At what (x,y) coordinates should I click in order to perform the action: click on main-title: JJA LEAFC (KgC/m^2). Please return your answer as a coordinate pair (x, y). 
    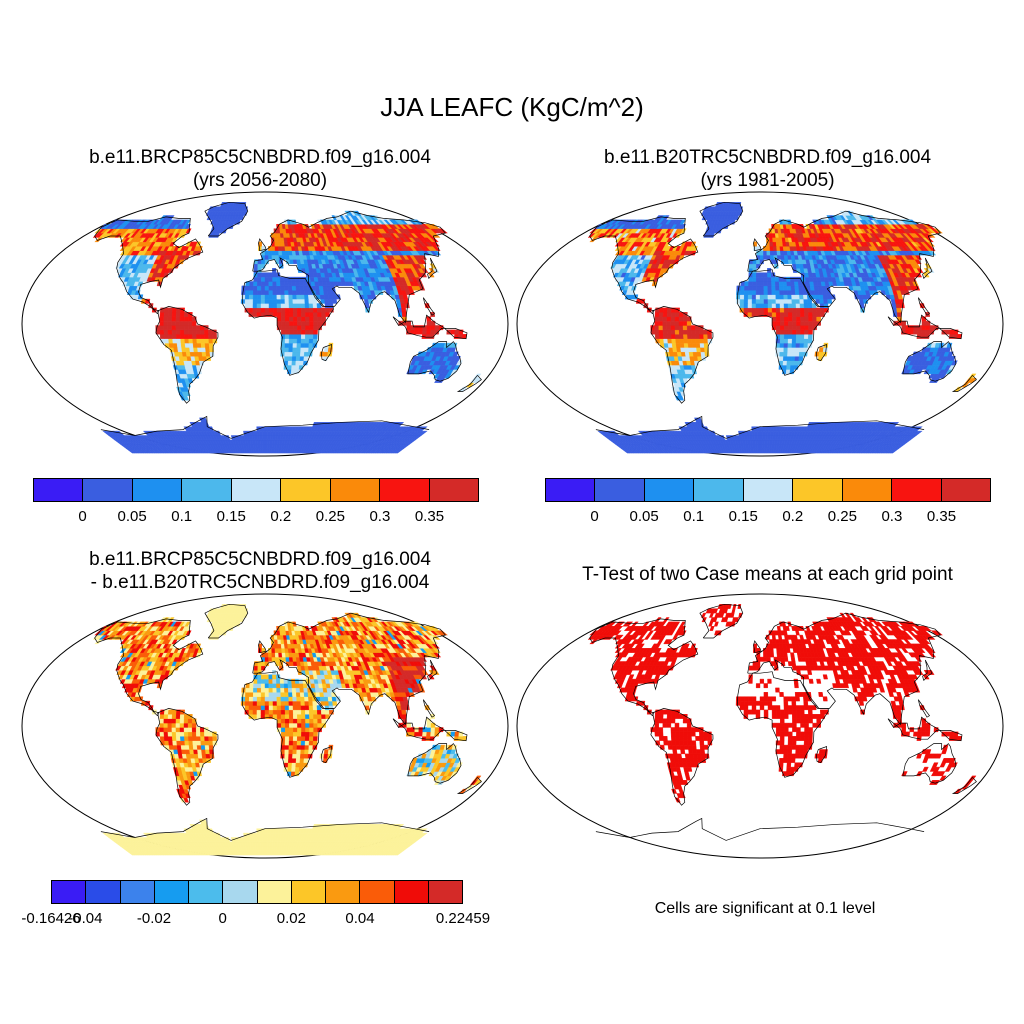
    Looking at the image, I should click on (512, 107).